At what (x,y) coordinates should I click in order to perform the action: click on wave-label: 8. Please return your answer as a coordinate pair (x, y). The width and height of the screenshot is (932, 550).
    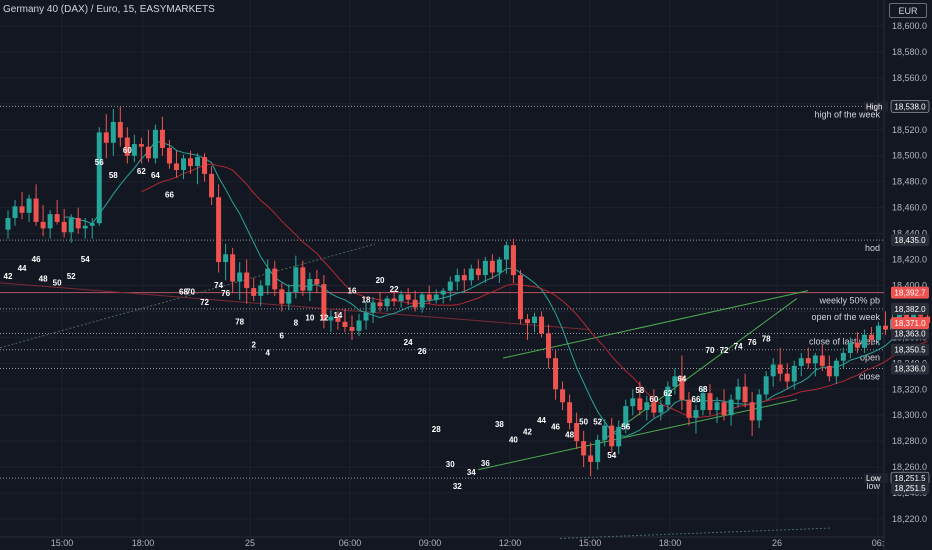
    Looking at the image, I should click on (296, 323).